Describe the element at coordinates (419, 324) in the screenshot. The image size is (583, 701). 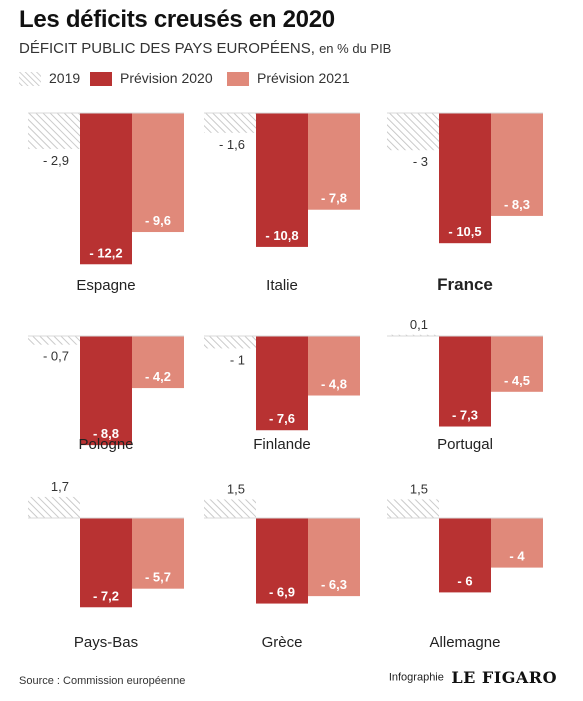
I see `value-label-portugal-2019: 0,1` at that location.